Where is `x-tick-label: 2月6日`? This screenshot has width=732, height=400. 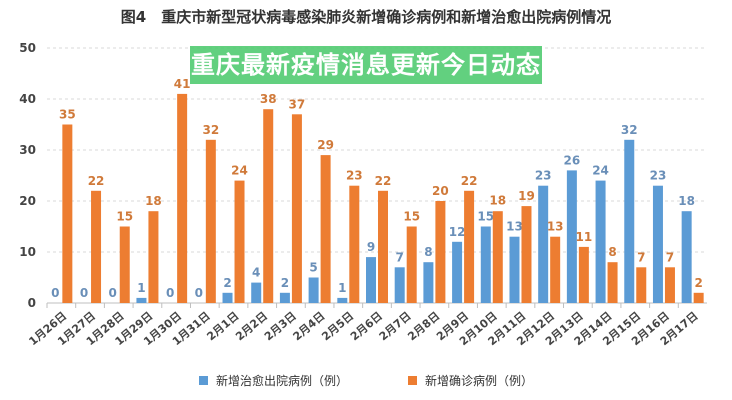
x-tick-label: 2月6日 is located at coordinates (366, 326).